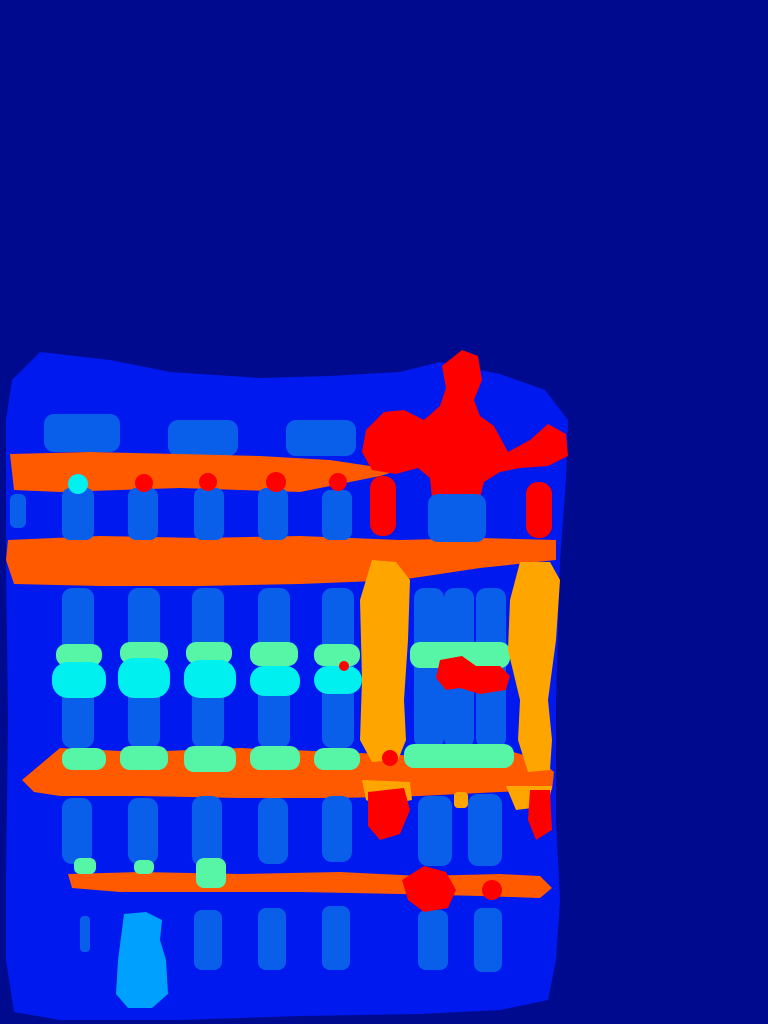  Describe the element at coordinates (534, 667) in the screenshot. I see `right-pillar` at that location.